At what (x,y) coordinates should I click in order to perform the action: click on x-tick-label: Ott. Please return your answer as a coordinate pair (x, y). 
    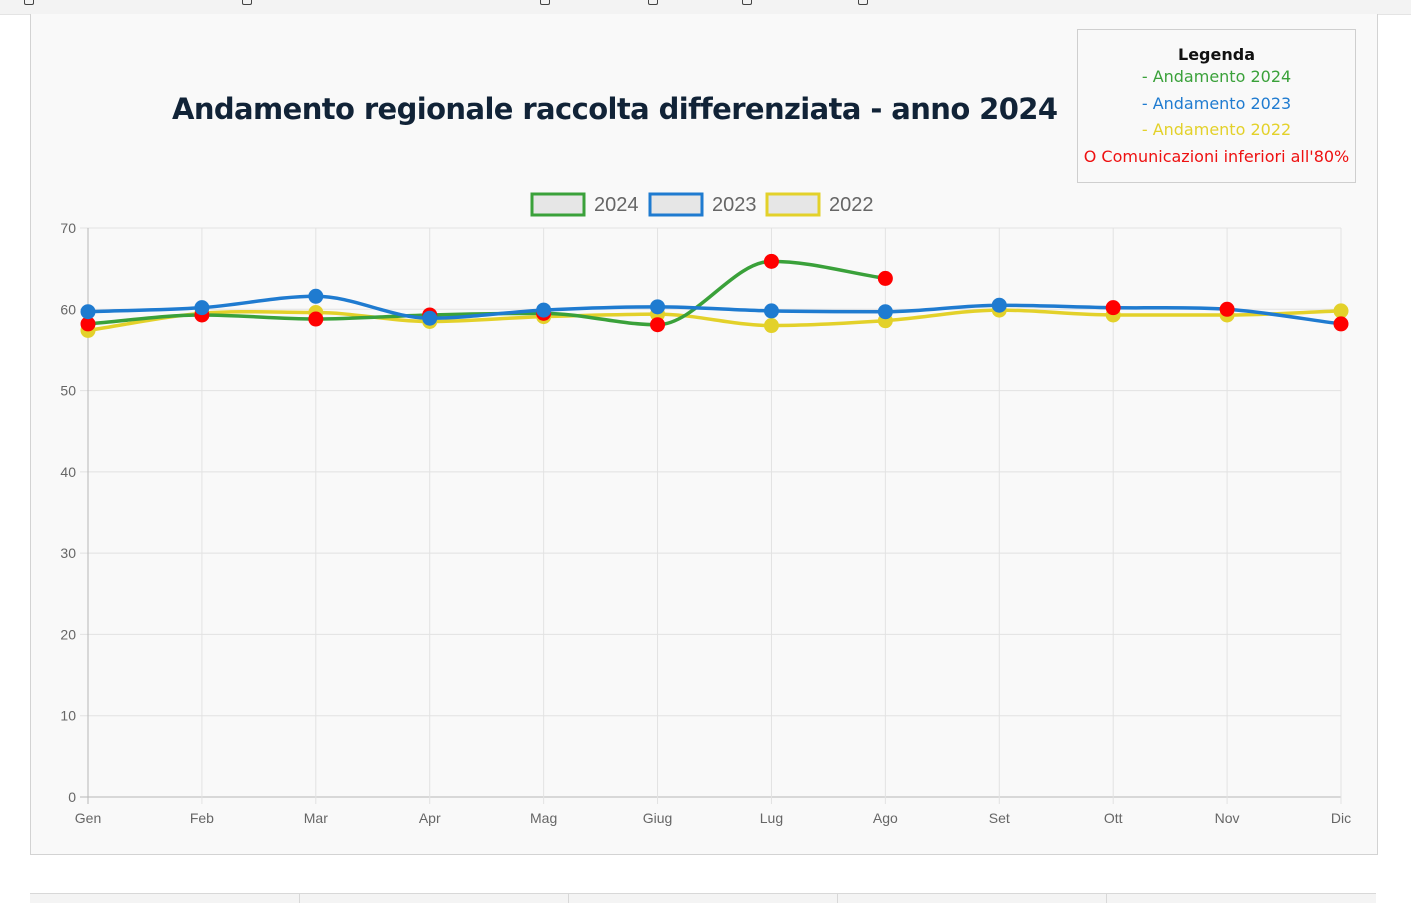
    Looking at the image, I should click on (1113, 818).